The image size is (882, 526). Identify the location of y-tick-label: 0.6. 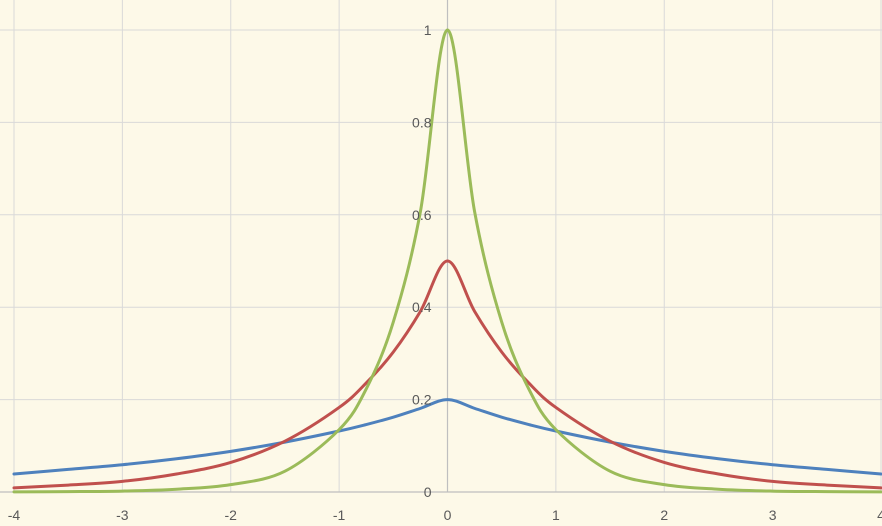
(422, 215).